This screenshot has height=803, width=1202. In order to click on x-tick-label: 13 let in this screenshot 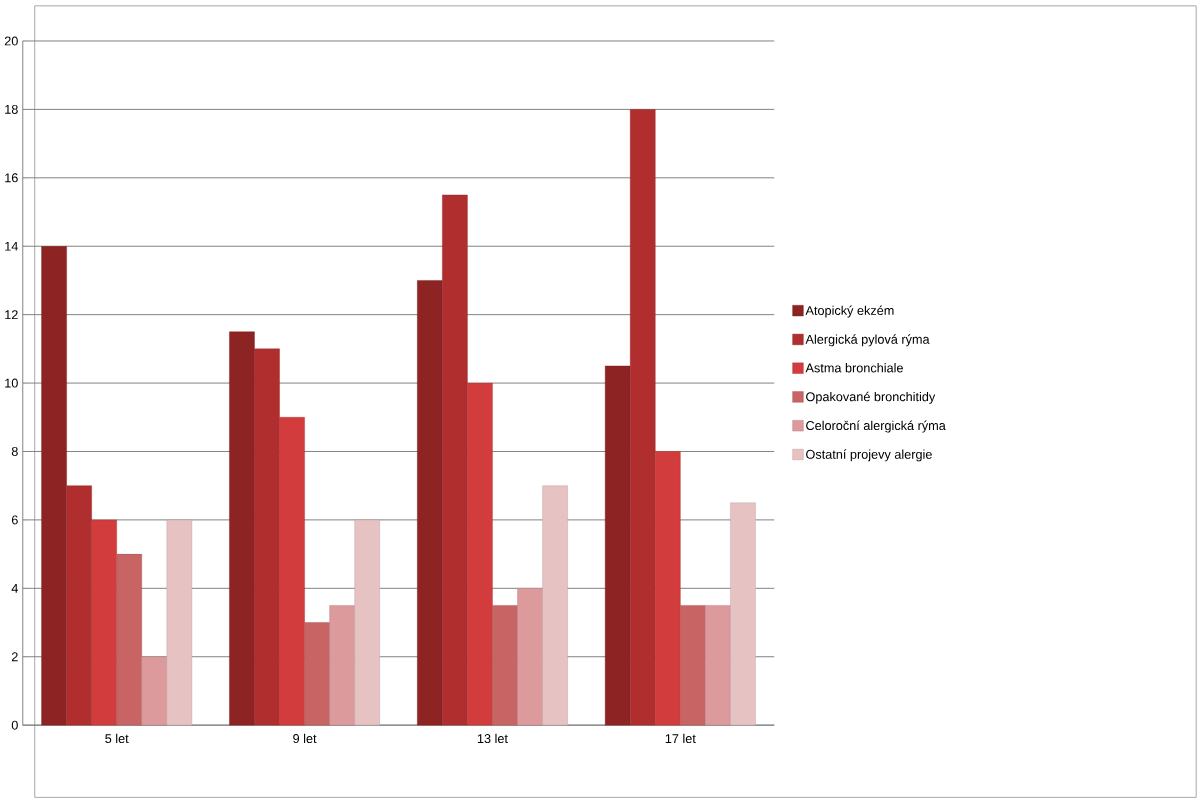, I will do `click(492, 738)`.